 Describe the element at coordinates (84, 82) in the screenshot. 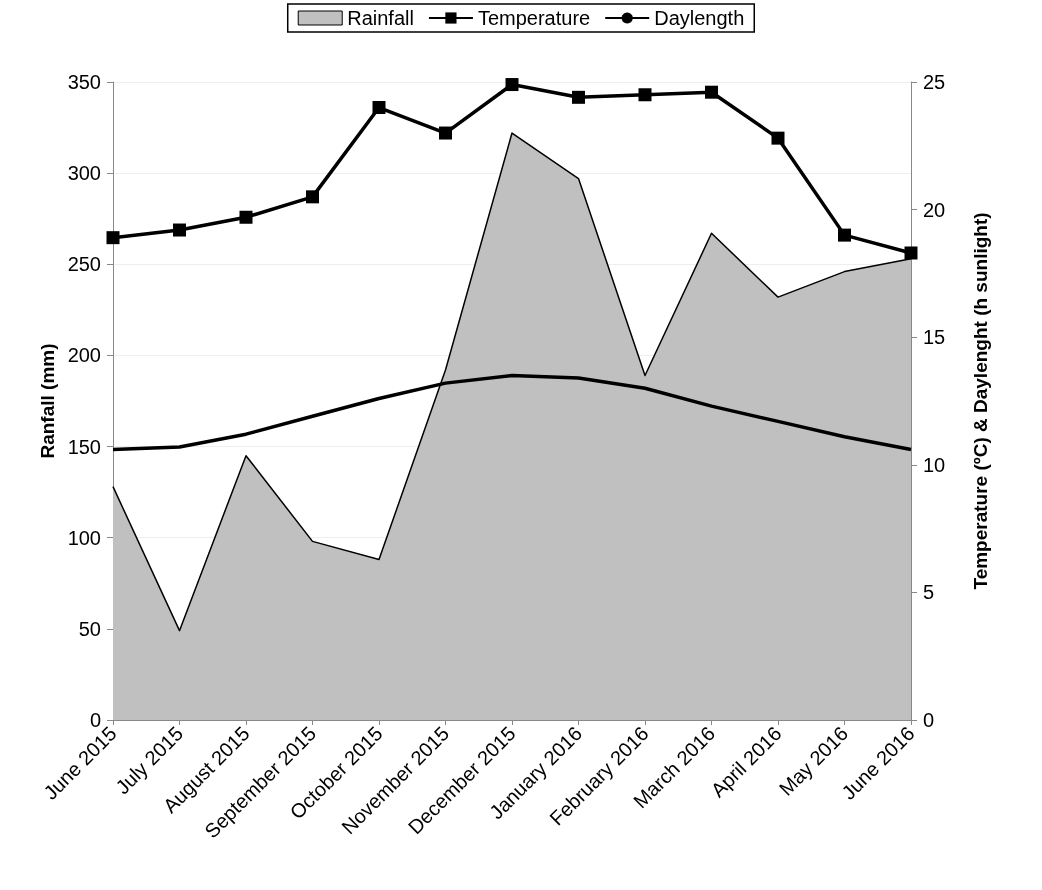

I see `y-tick-label: 350` at that location.